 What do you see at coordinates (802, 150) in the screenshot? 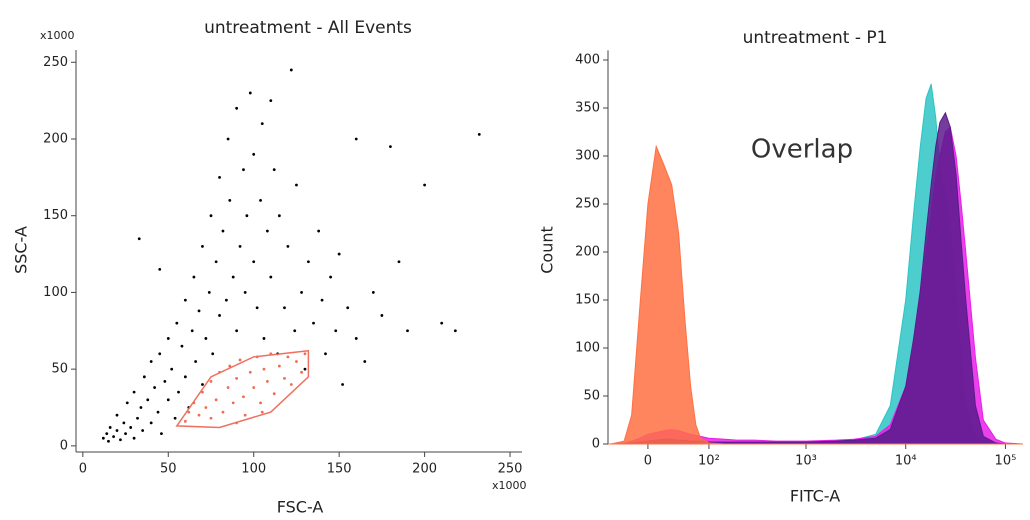
I see `annotation: Overlap` at bounding box center [802, 150].